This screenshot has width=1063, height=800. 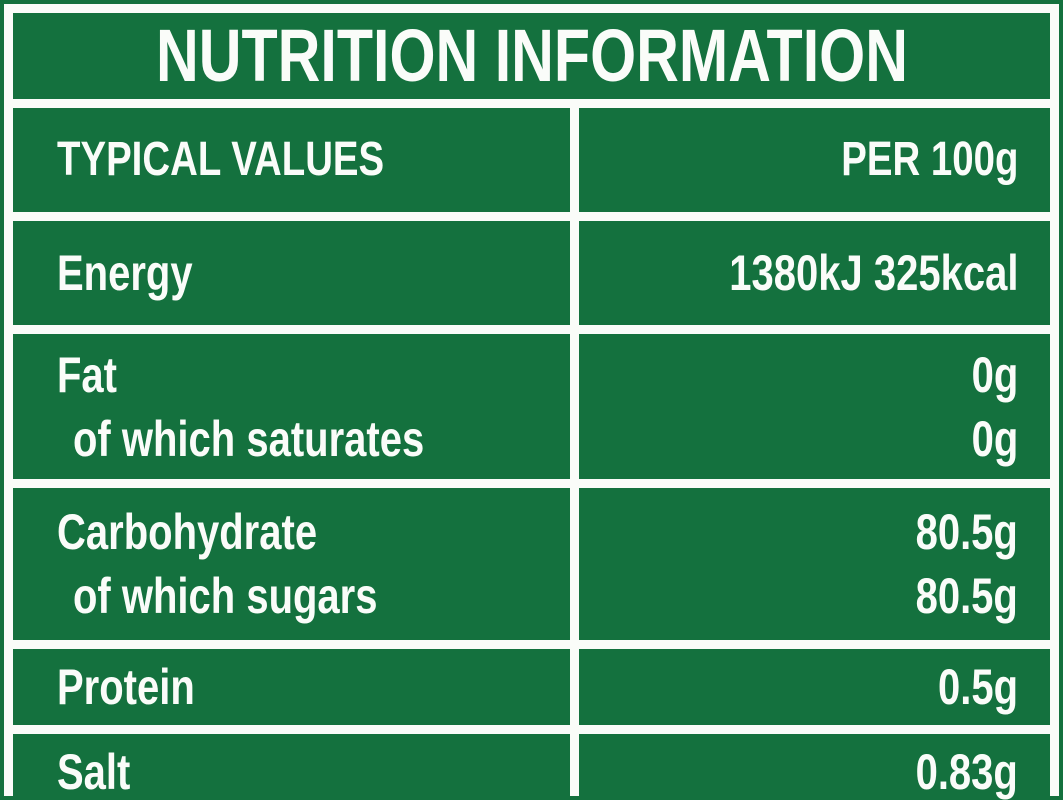 I want to click on nutrient-name-salt: Salt, so click(x=94, y=772).